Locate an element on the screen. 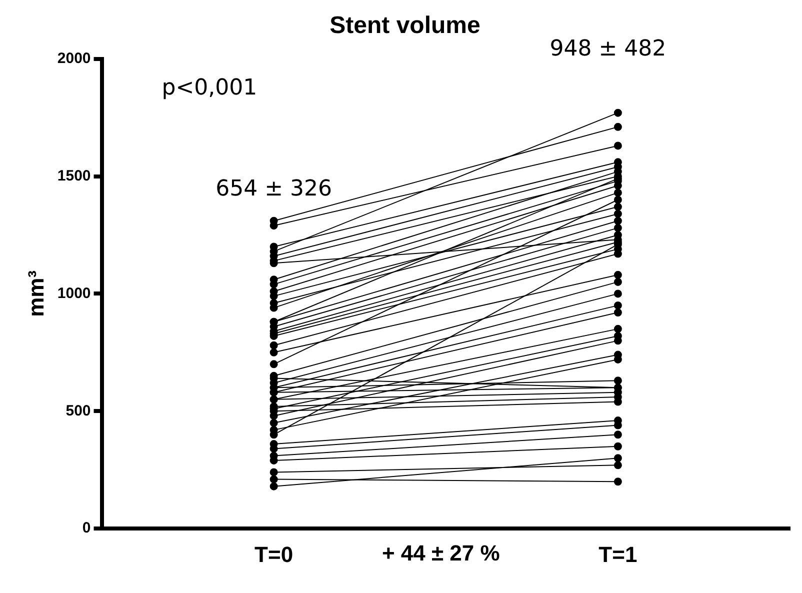  x-tick-label: T=0 is located at coordinates (274, 554).